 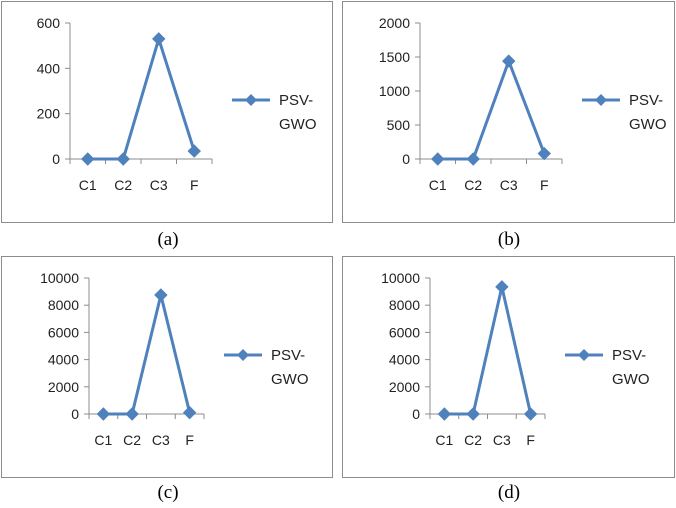 I want to click on line-chart-d: 0 2000 4000 6000 8000 10000 C1 C2 C3 F PSV- GWO, so click(x=515, y=359).